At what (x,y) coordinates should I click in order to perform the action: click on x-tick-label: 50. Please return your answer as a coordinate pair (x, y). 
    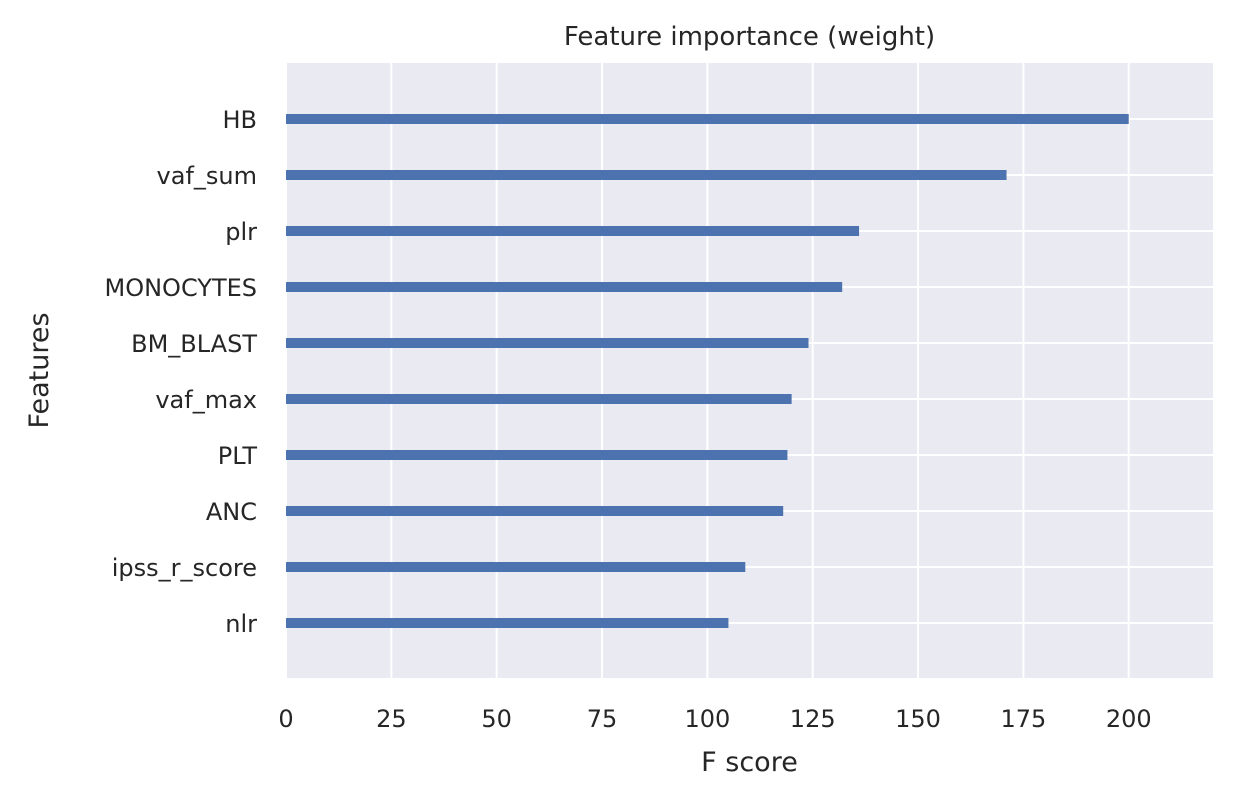
    Looking at the image, I should click on (496, 719).